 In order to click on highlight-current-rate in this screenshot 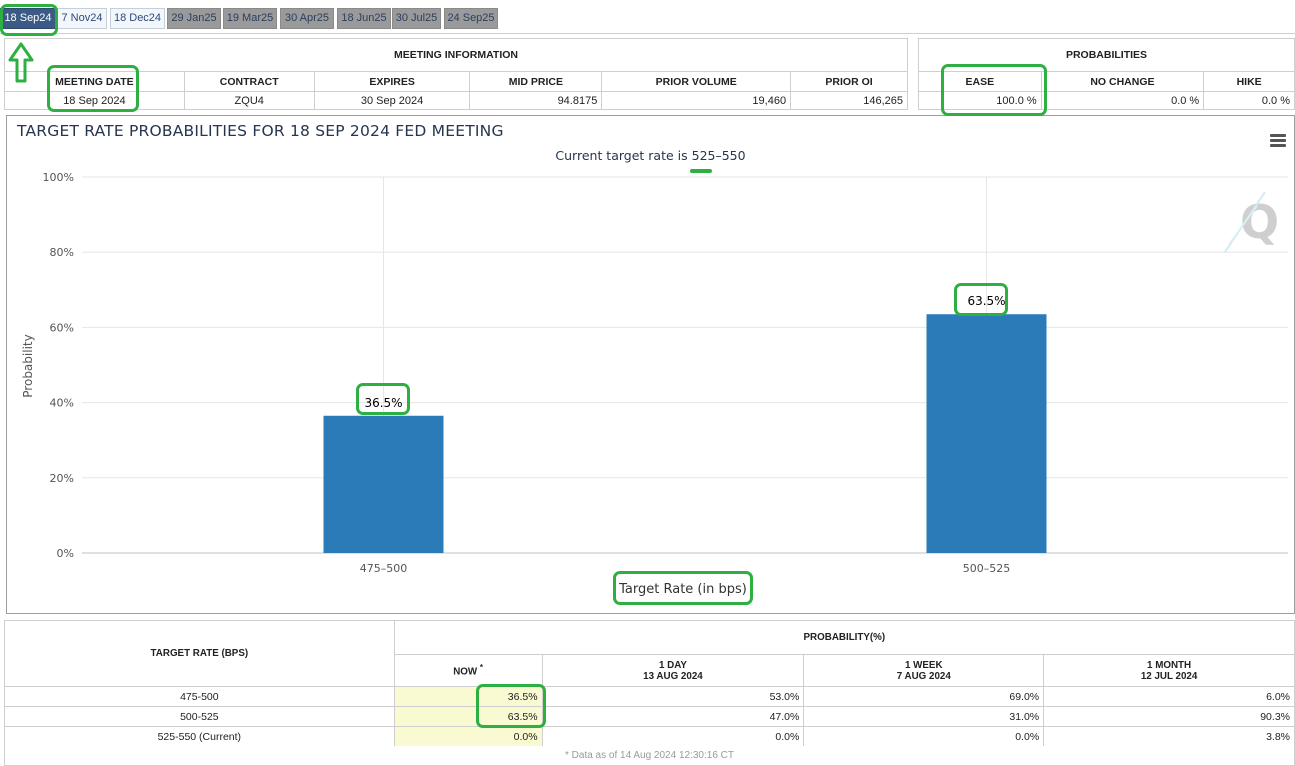, I will do `click(701, 171)`.